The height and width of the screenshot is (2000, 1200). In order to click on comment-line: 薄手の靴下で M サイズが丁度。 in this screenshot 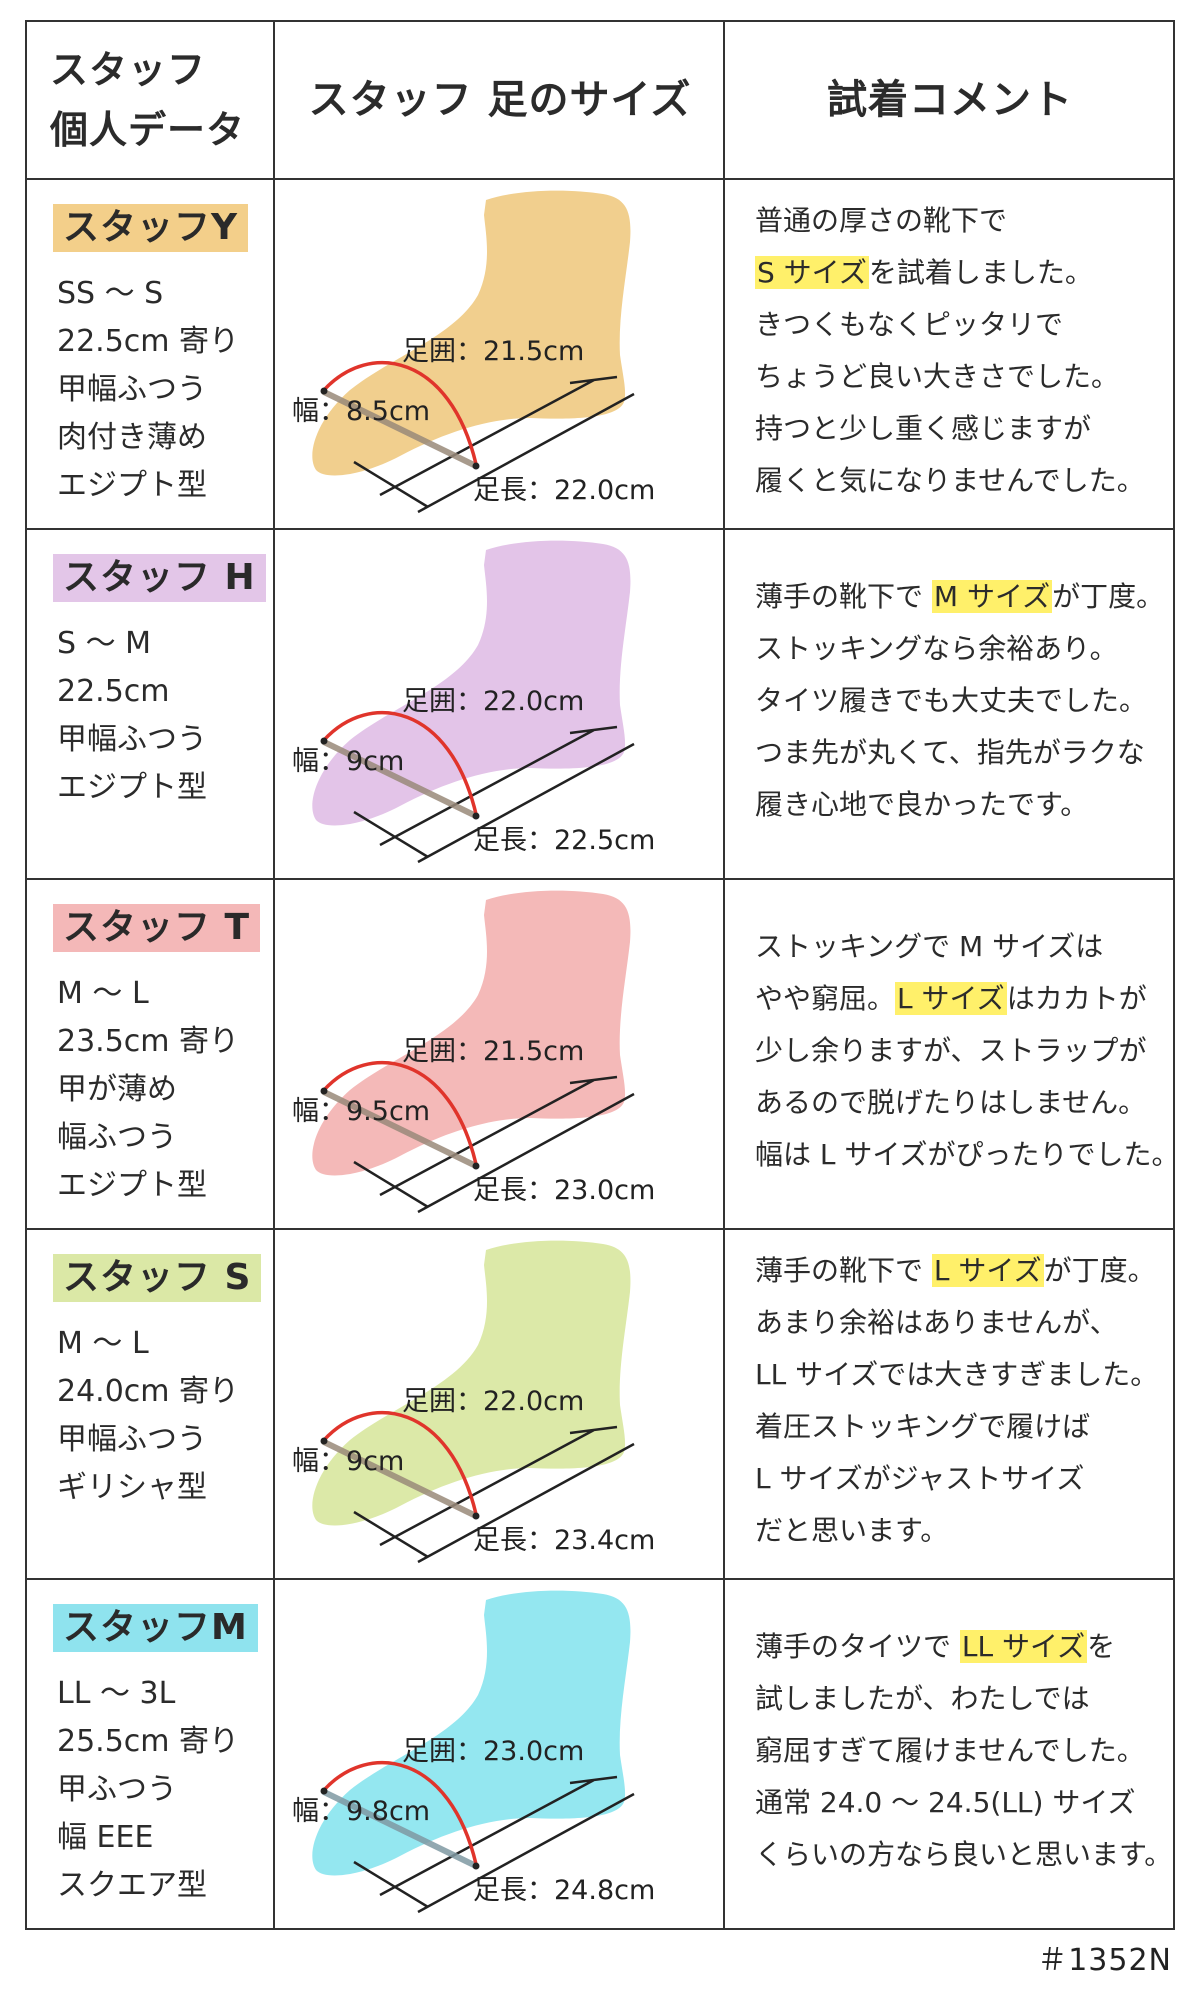, I will do `click(959, 597)`.